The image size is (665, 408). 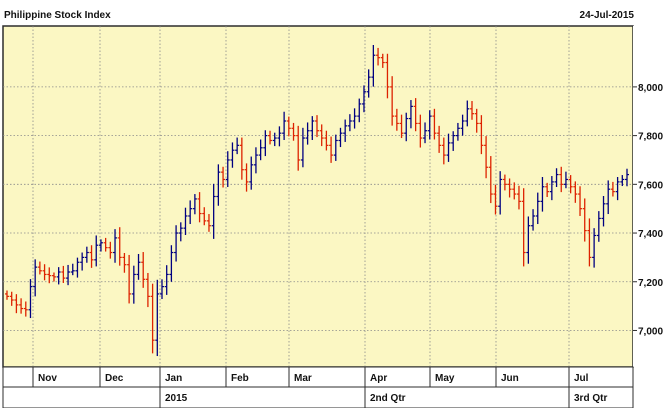 What do you see at coordinates (510, 378) in the screenshot?
I see `month-label: Jun` at bounding box center [510, 378].